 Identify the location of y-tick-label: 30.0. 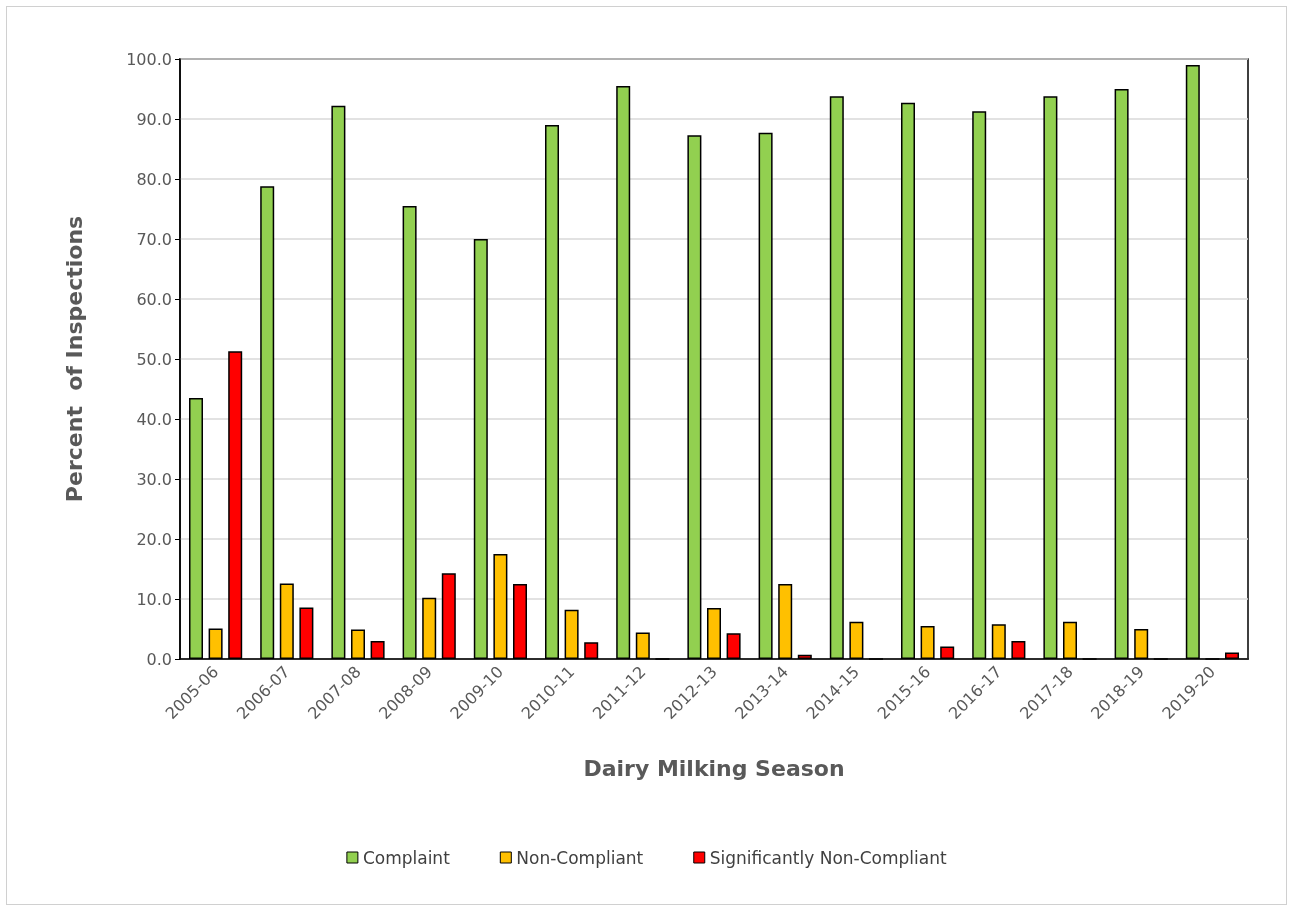
(154, 479).